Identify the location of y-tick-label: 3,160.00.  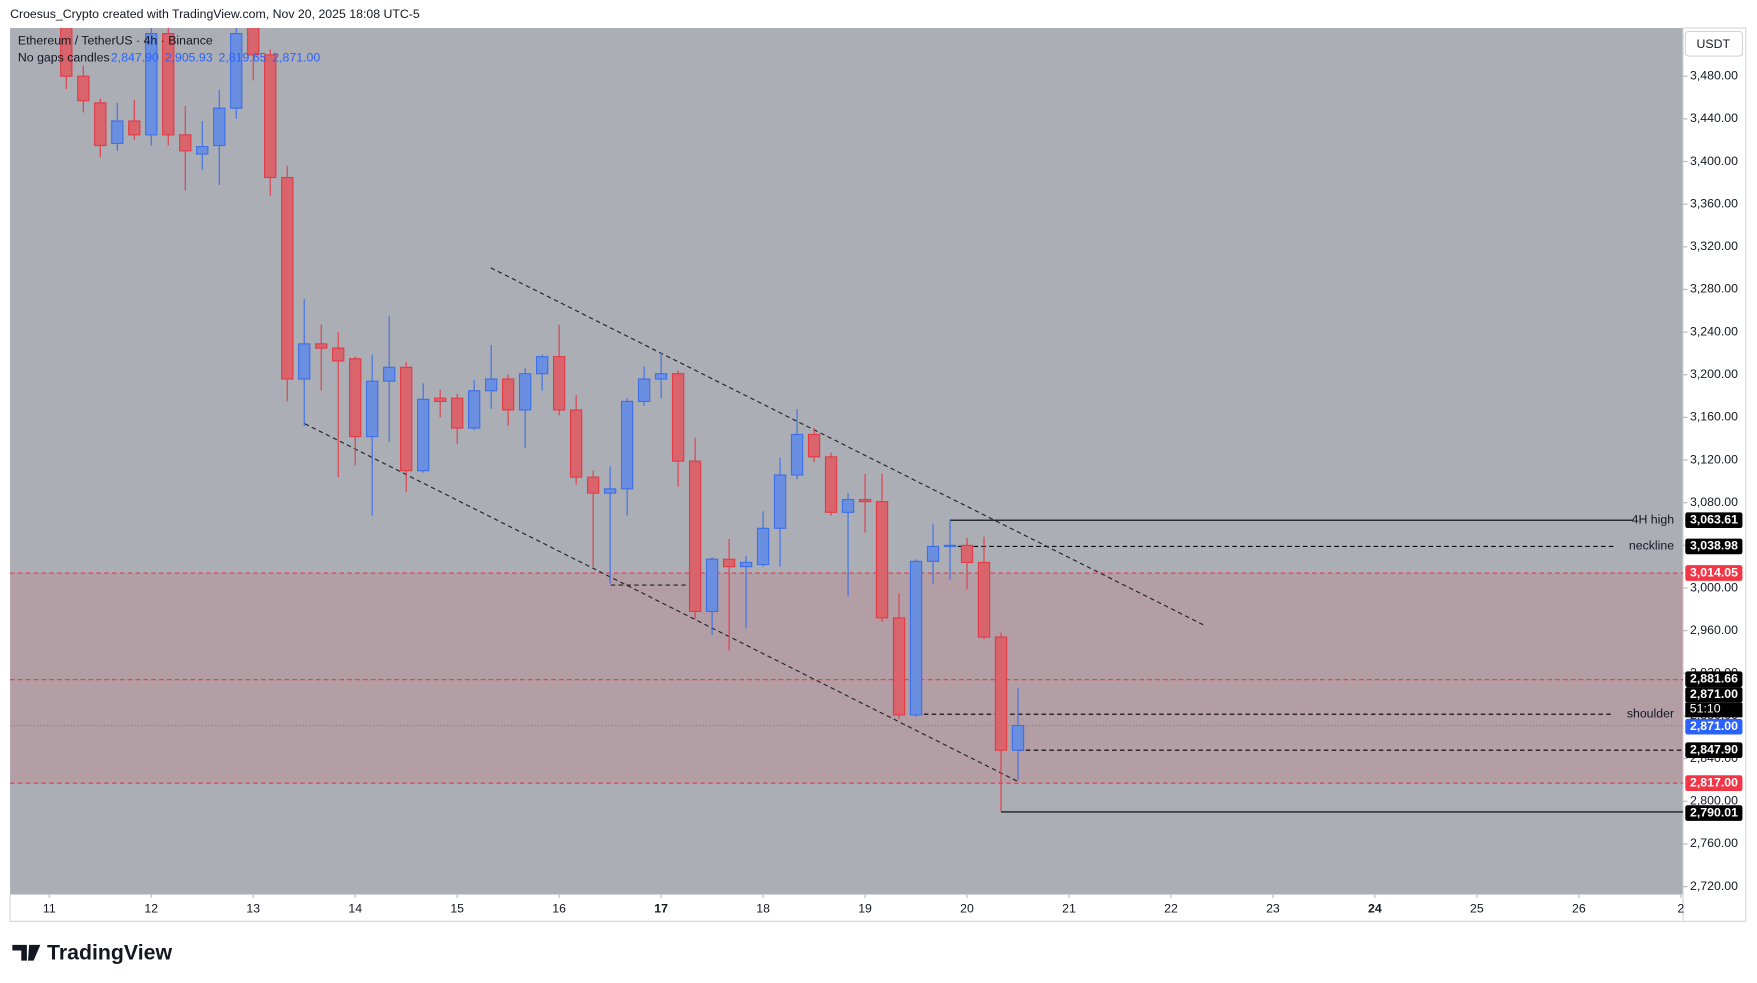
(1714, 417).